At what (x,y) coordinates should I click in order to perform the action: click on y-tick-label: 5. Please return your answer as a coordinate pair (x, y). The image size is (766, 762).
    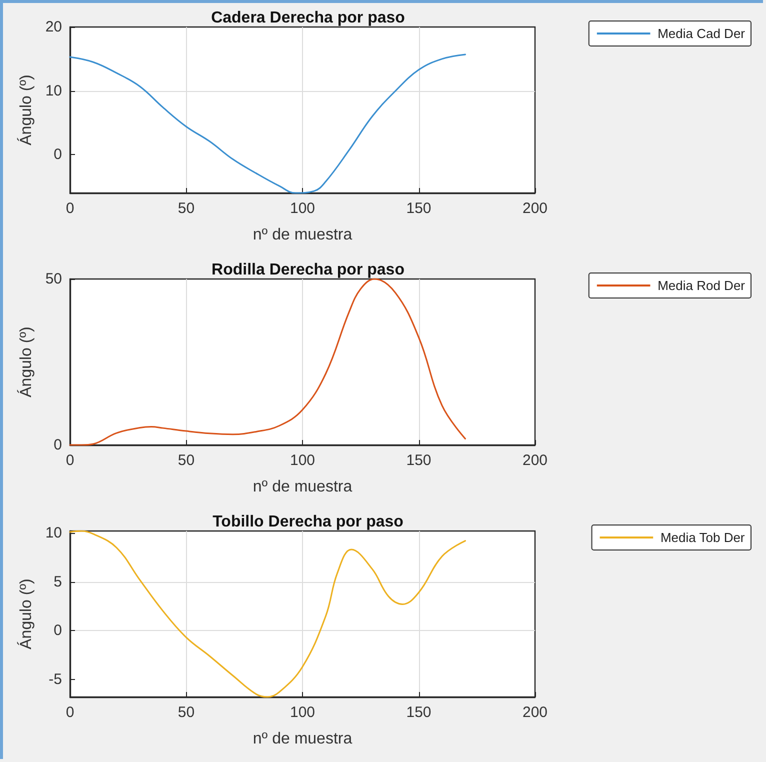
    Looking at the image, I should click on (58, 581).